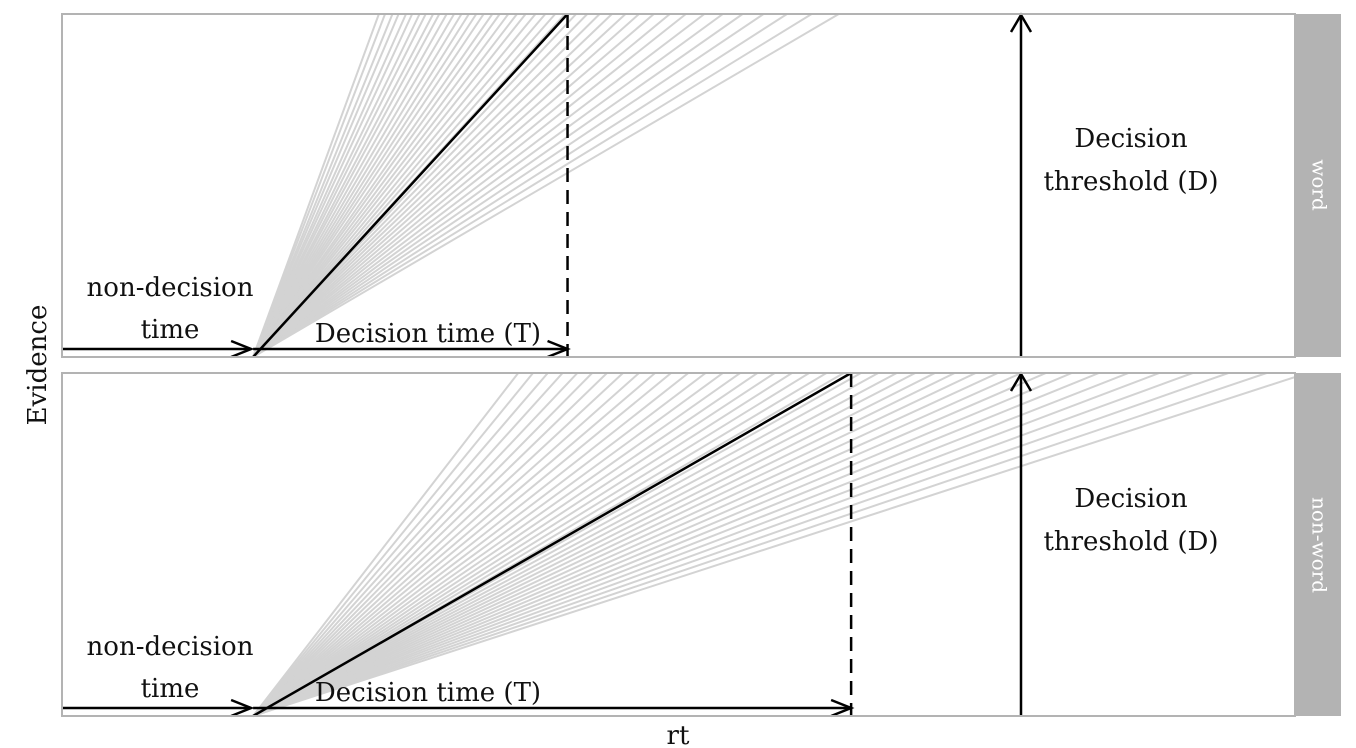 This screenshot has width=1356, height=748. Describe the element at coordinates (678, 734) in the screenshot. I see `x-axis-title: rt` at that location.